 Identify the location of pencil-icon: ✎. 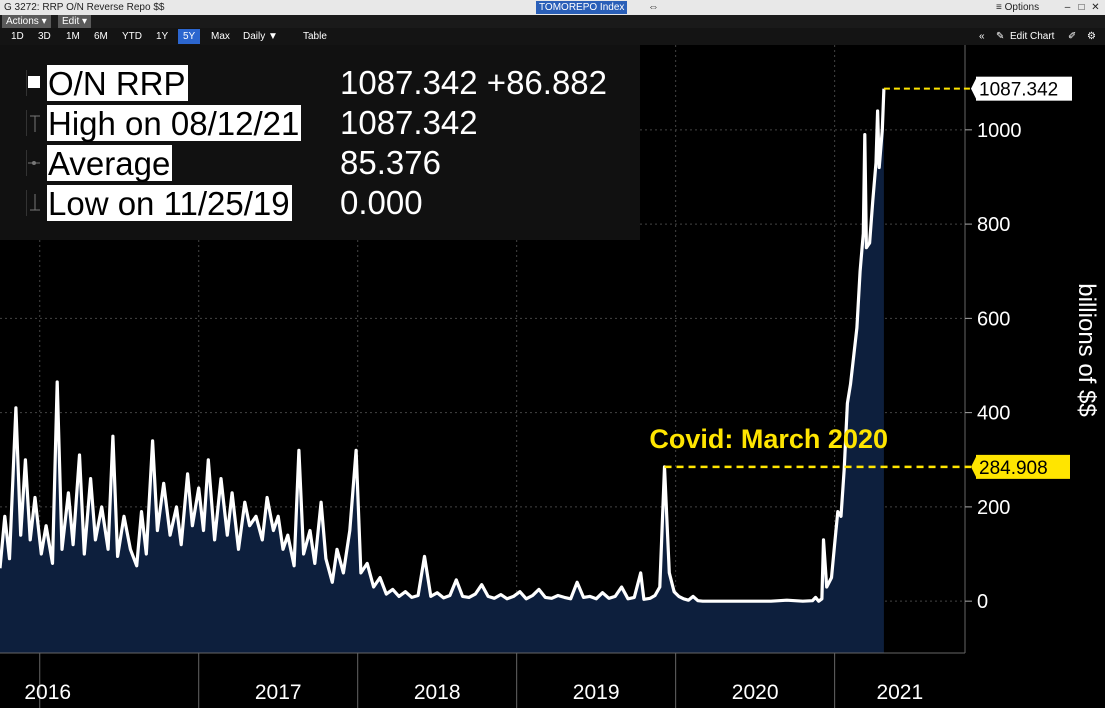
(1000, 36).